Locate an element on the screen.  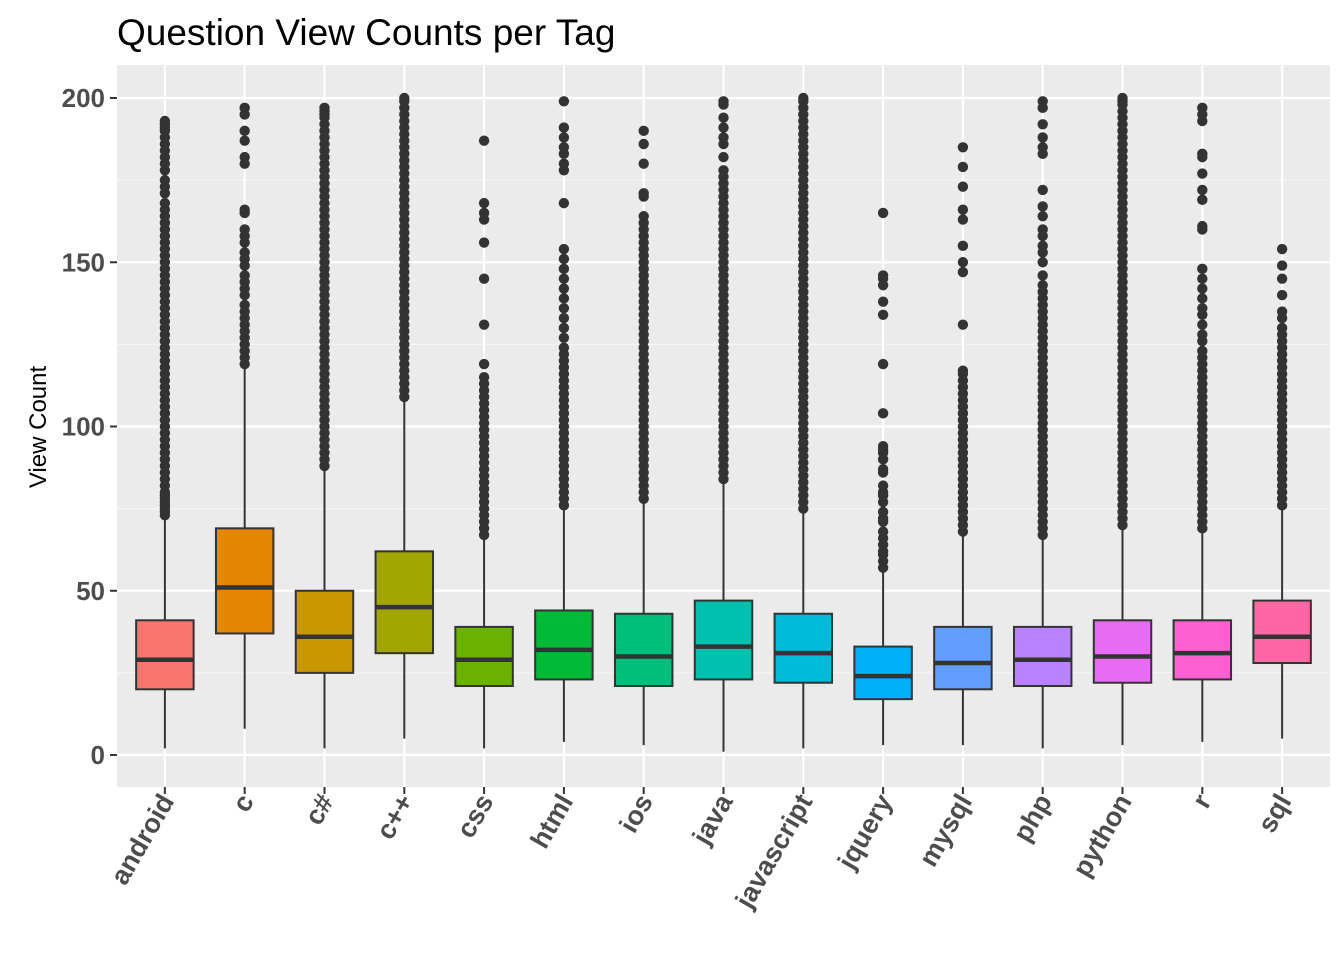
box-sql is located at coordinates (1282, 491).